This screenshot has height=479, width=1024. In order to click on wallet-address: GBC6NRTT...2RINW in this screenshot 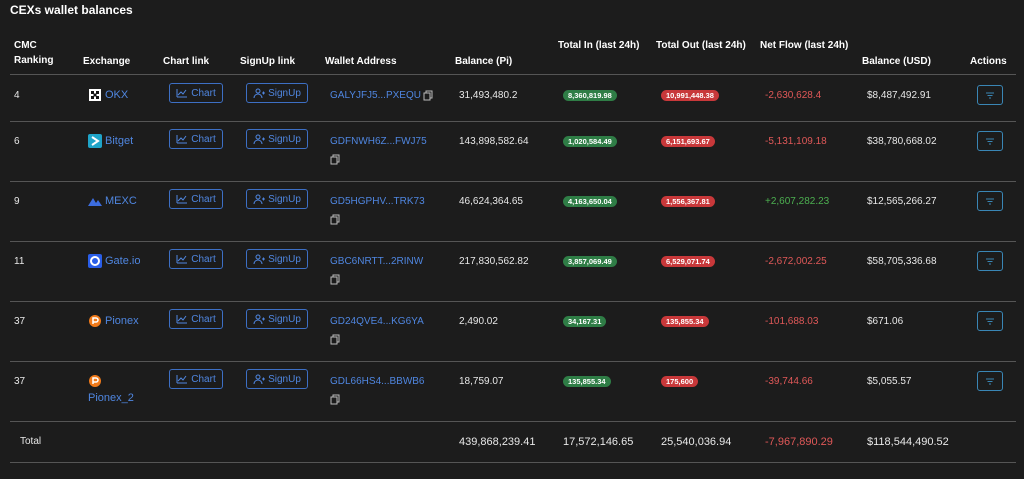, I will do `click(377, 261)`.